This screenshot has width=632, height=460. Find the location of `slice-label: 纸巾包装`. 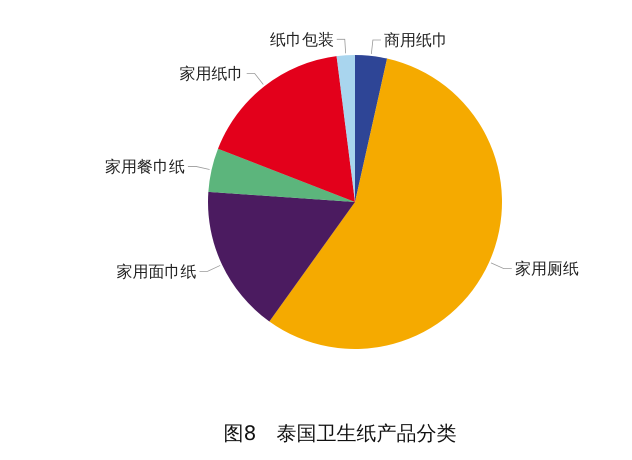

slice-label: 纸巾包装 is located at coordinates (302, 39).